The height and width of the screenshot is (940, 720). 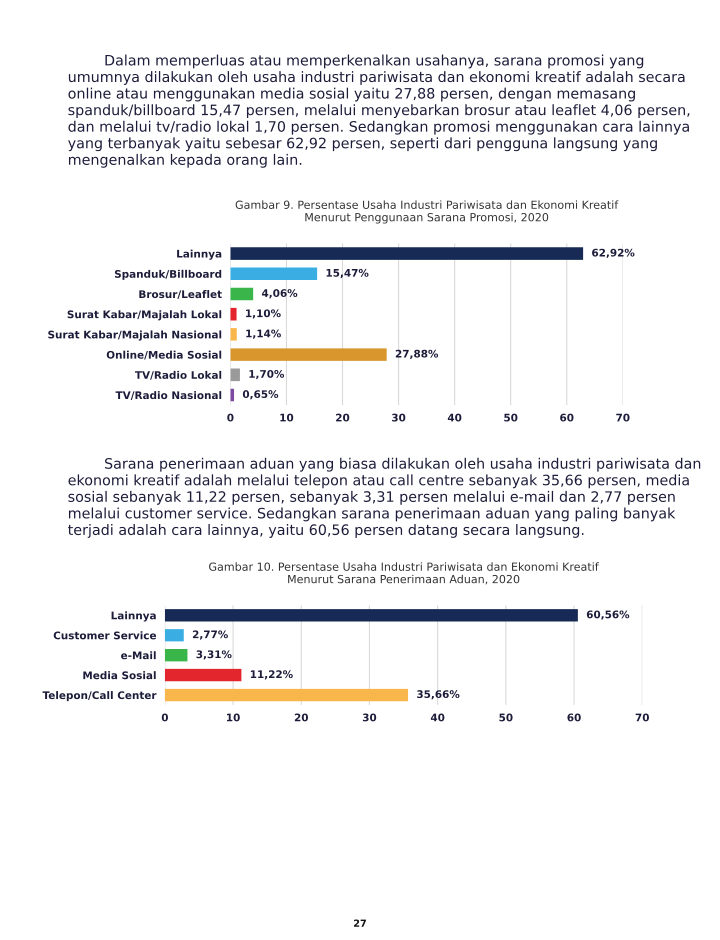 What do you see at coordinates (178, 375) in the screenshot?
I see `y-tick-label: TV/Radio Lokal` at bounding box center [178, 375].